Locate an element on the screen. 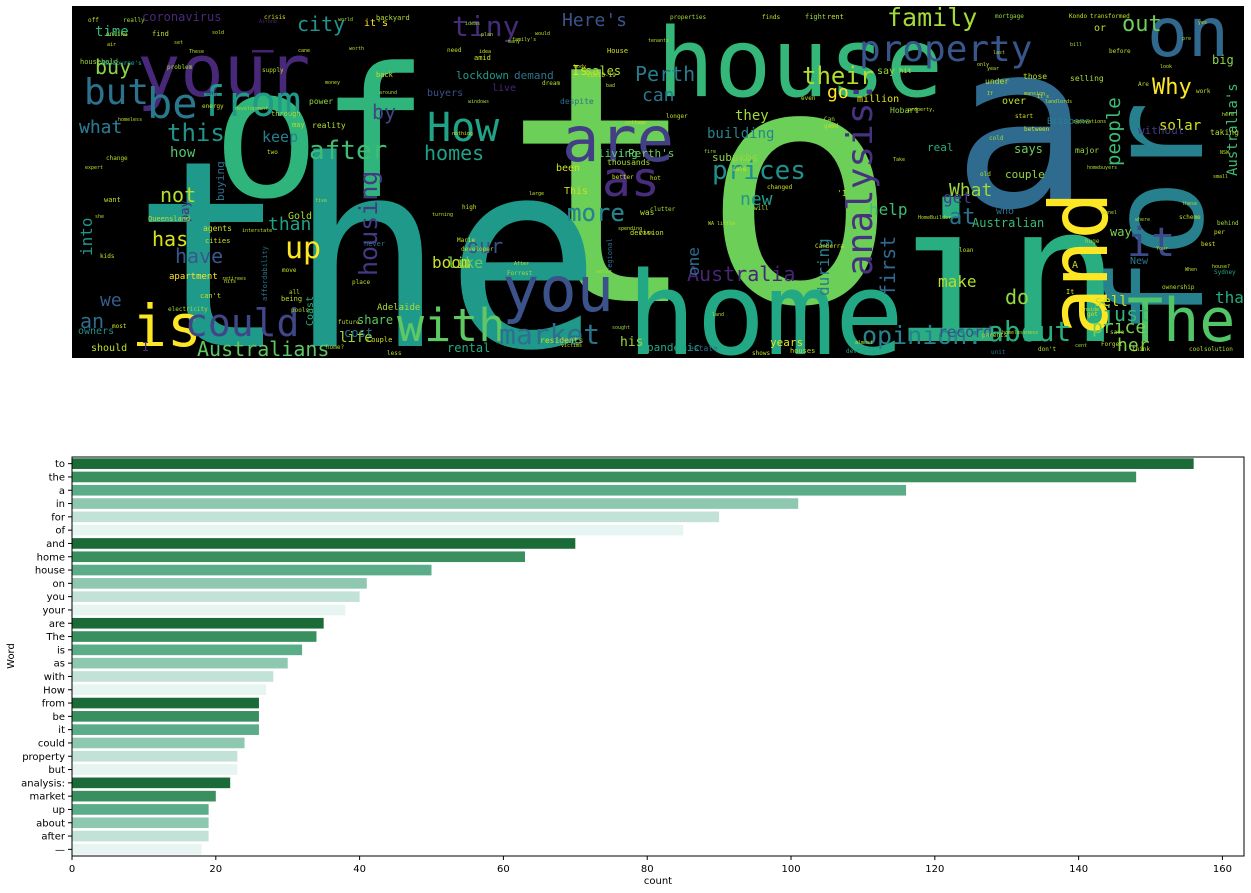  wordcloud-word: hot is located at coordinates (655, 178).